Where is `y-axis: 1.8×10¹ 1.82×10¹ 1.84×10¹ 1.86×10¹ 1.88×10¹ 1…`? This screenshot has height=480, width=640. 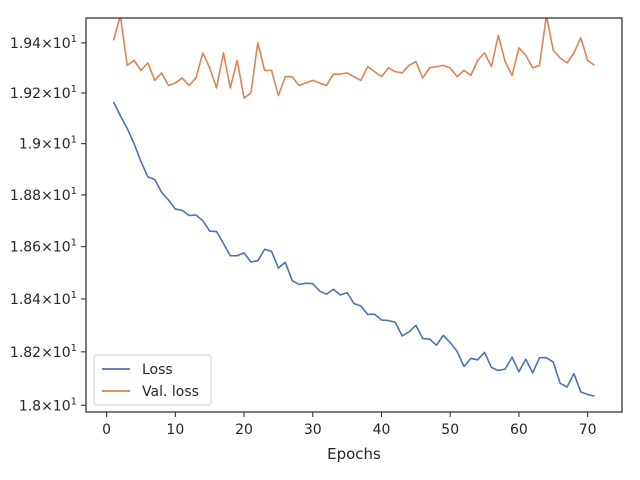
y-axis: 1.8×10¹ 1.82×10¹ 1.84×10¹ 1.86×10¹ 1.88×10¹ 1… is located at coordinates (48, 224).